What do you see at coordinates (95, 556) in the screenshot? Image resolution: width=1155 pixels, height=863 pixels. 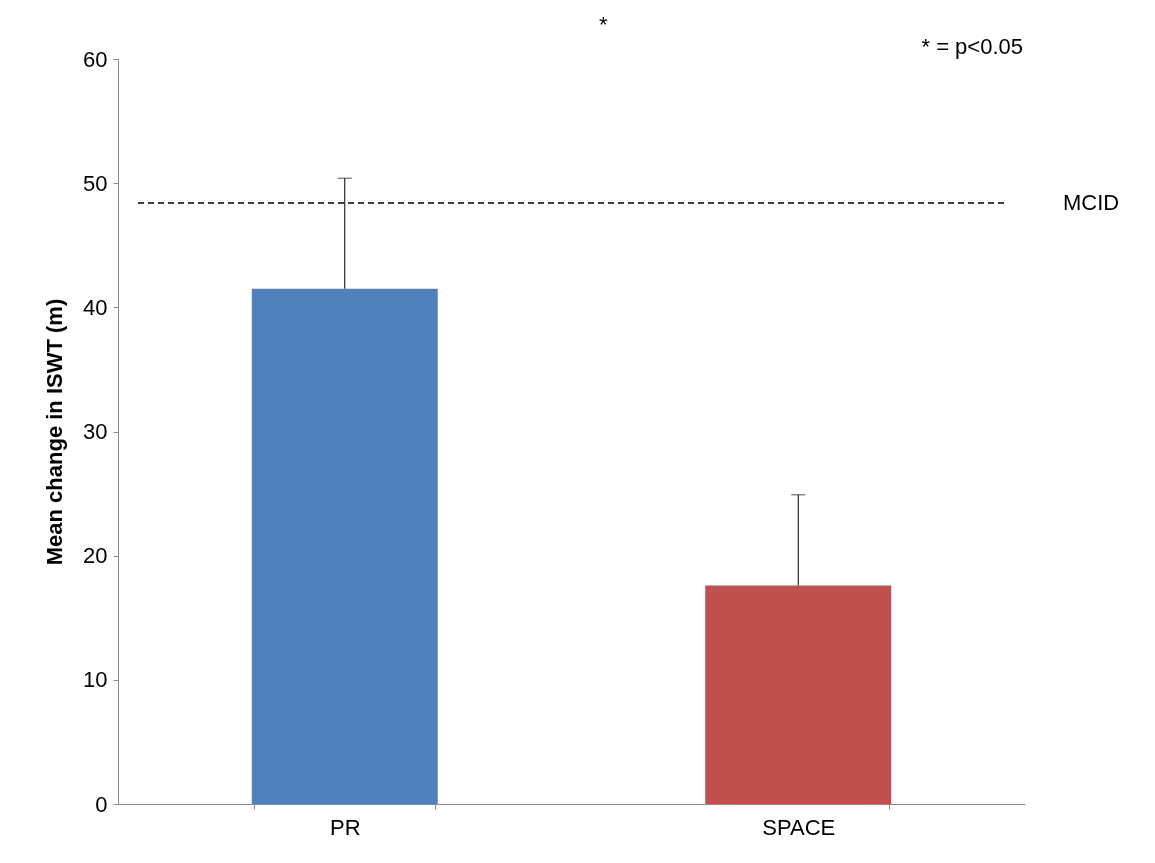 I see `y-tick-label: 20` at bounding box center [95, 556].